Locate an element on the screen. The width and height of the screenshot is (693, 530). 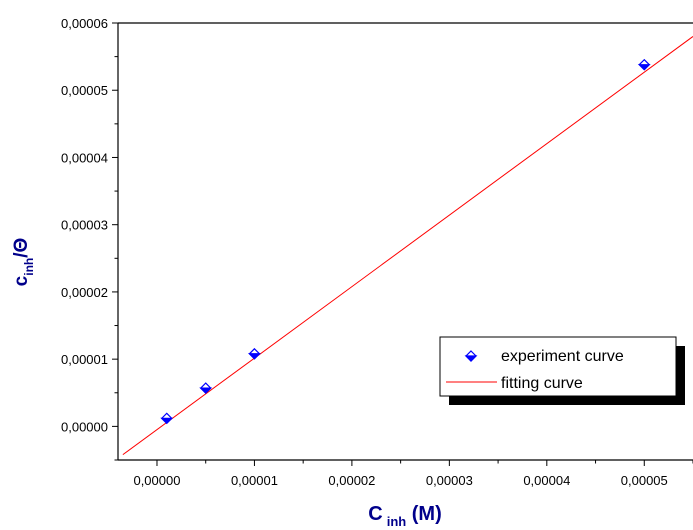
legend-box is located at coordinates (558, 366).